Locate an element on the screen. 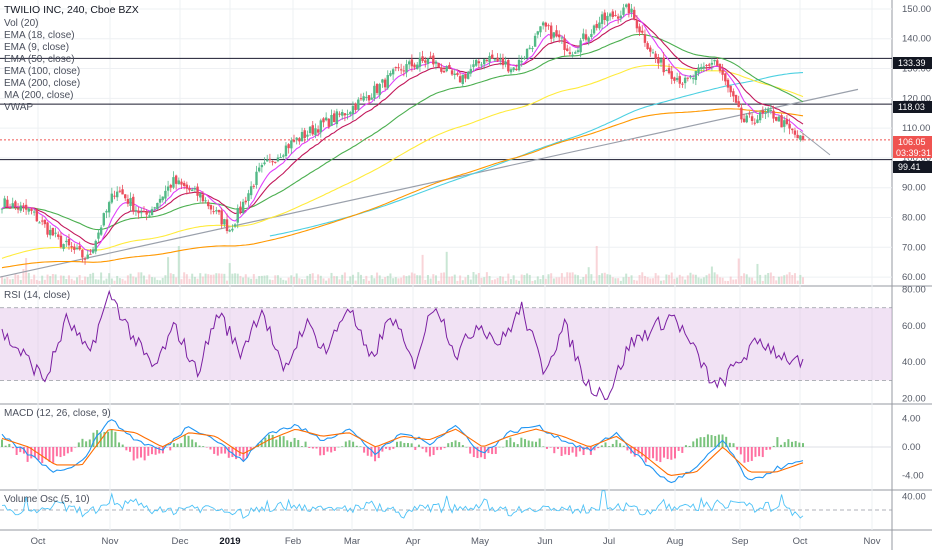 The width and height of the screenshot is (932, 550). volume-osc-label: Volume Osc (5, 10) is located at coordinates (47, 499).